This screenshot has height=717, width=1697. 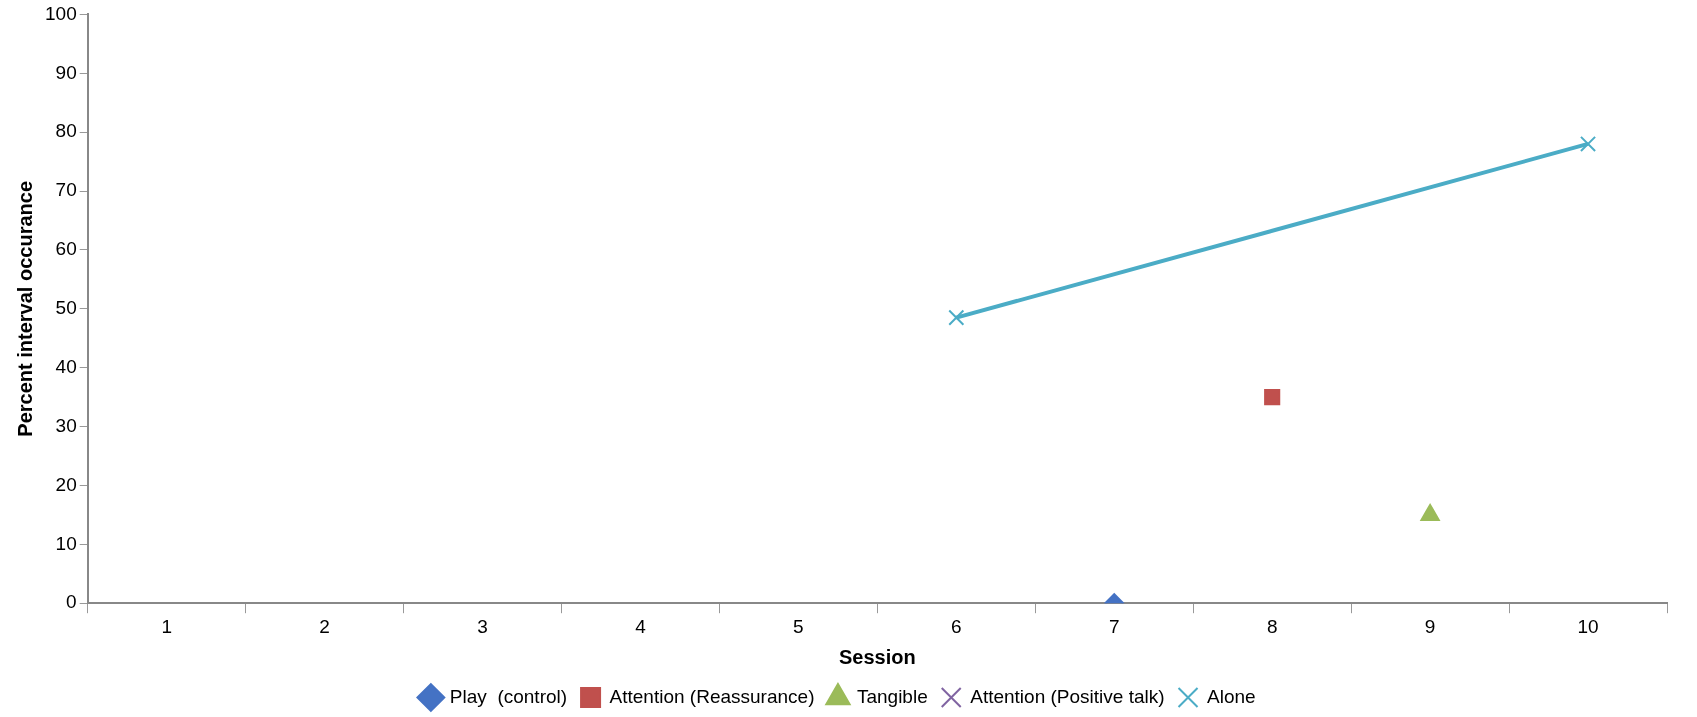 What do you see at coordinates (712, 696) in the screenshot?
I see `legend-label: Attention (Reassurance)` at bounding box center [712, 696].